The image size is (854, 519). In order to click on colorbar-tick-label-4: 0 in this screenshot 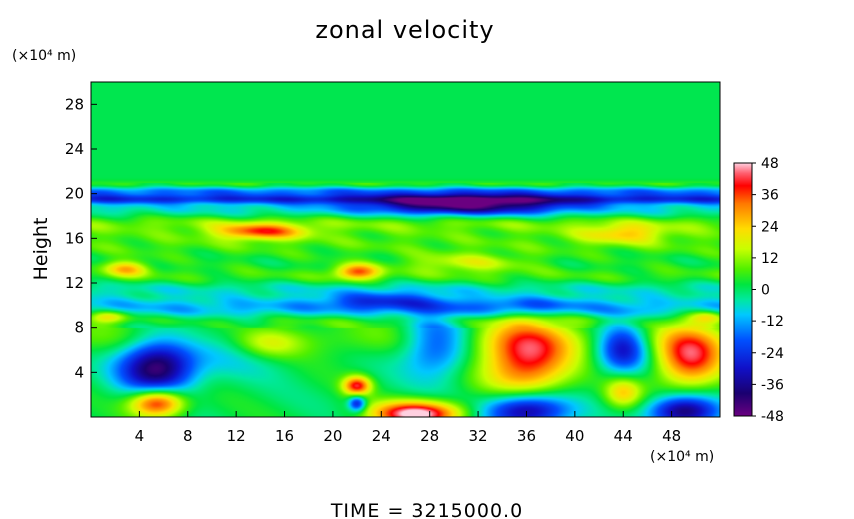, I will do `click(765, 291)`.